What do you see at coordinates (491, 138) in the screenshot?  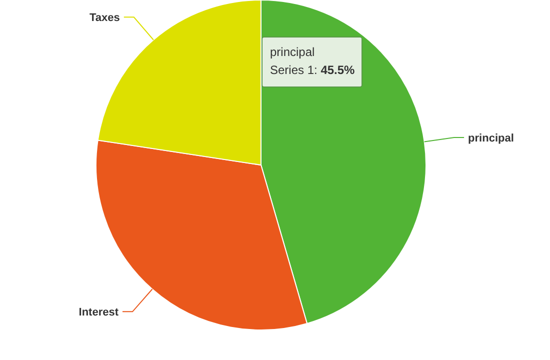 I see `slice-label: principal` at bounding box center [491, 138].